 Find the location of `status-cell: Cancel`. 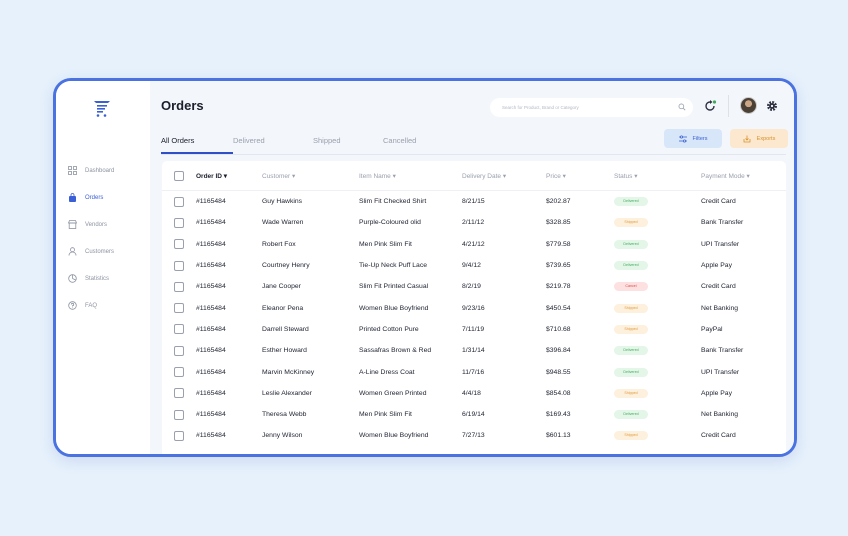

status-cell: Cancel is located at coordinates (657, 287).